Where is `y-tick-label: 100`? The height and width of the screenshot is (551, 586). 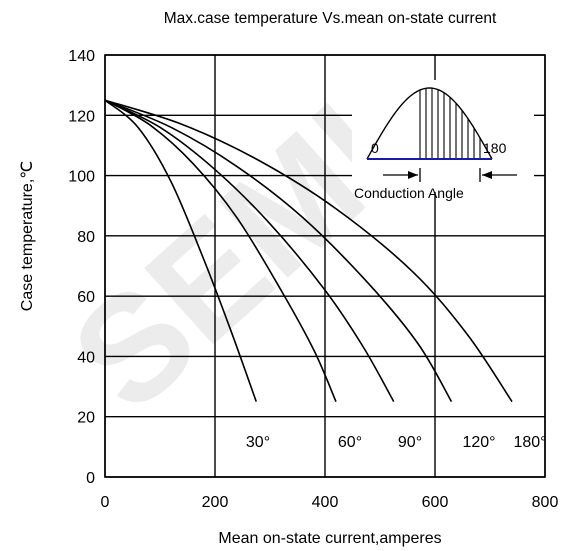
y-tick-label: 100 is located at coordinates (81, 177).